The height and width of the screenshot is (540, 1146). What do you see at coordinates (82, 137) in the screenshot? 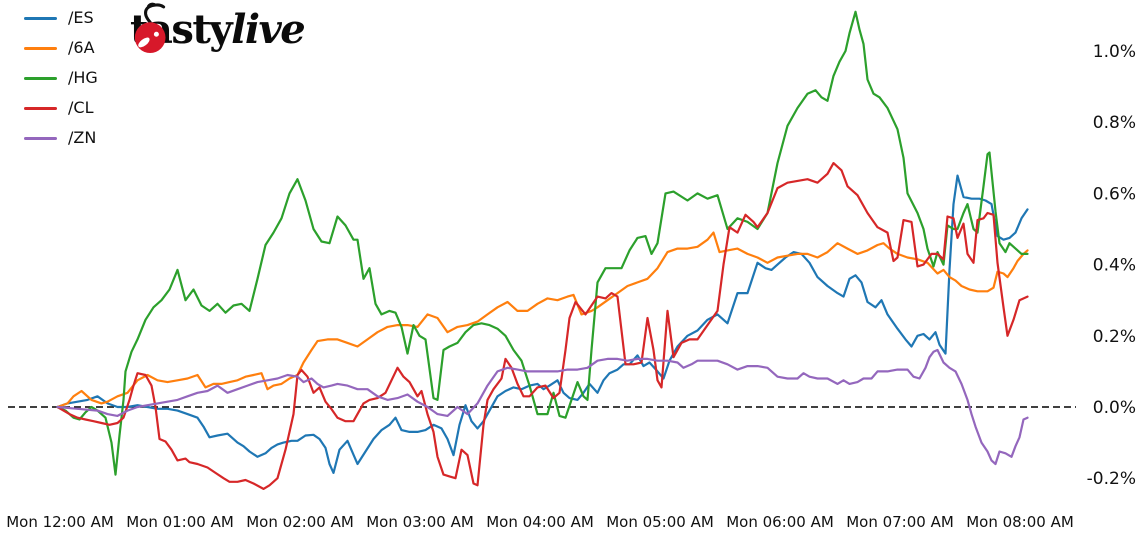
I see `legend-label: /ZN` at bounding box center [82, 137].